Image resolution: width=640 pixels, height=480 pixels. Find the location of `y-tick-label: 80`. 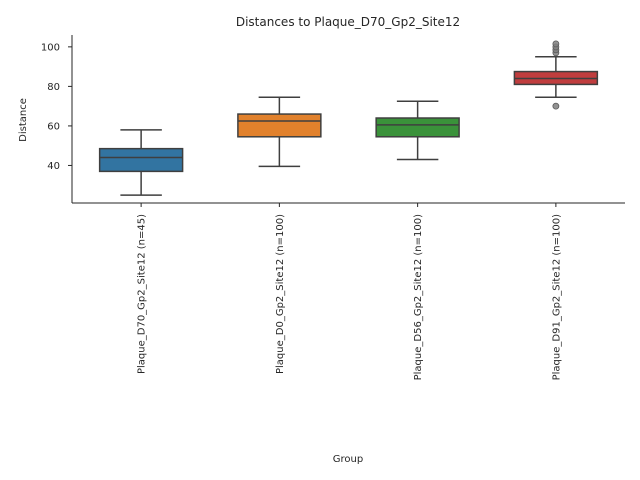

y-tick-label: 80 is located at coordinates (53, 87).